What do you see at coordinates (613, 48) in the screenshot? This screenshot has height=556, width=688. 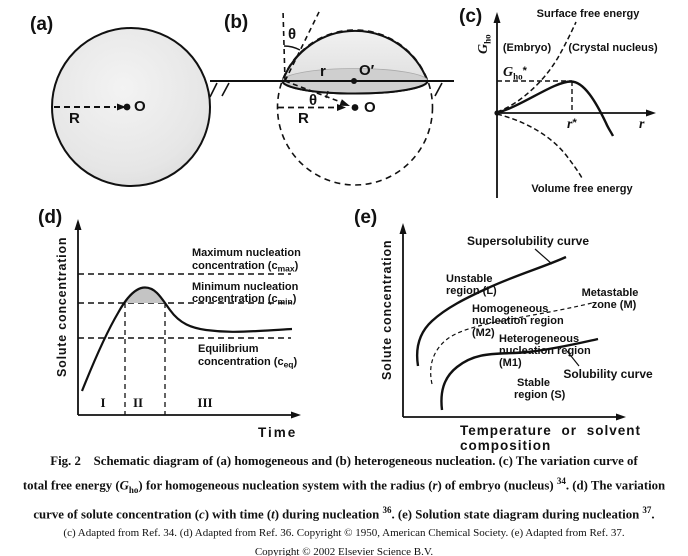 I see `crystal-nucleus-label: (Crystal nucleus)` at bounding box center [613, 48].